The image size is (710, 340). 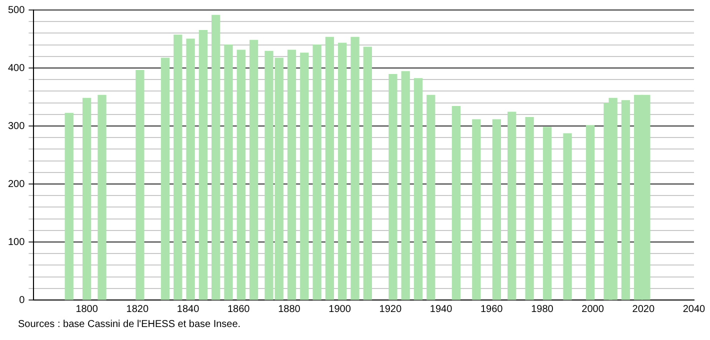 What do you see at coordinates (390, 309) in the screenshot?
I see `x-tick-label: 1920` at bounding box center [390, 309].